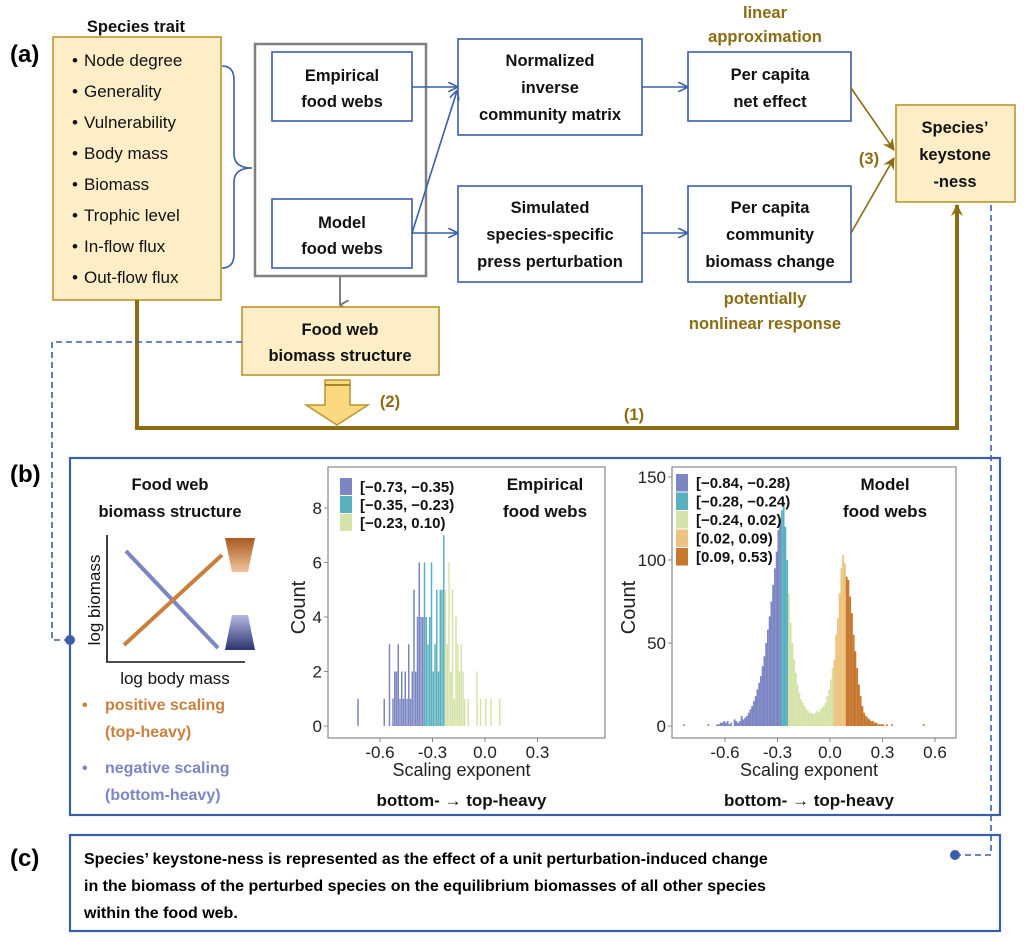 The height and width of the screenshot is (941, 1024). I want to click on normalized-label-3: community matrix, so click(550, 115).